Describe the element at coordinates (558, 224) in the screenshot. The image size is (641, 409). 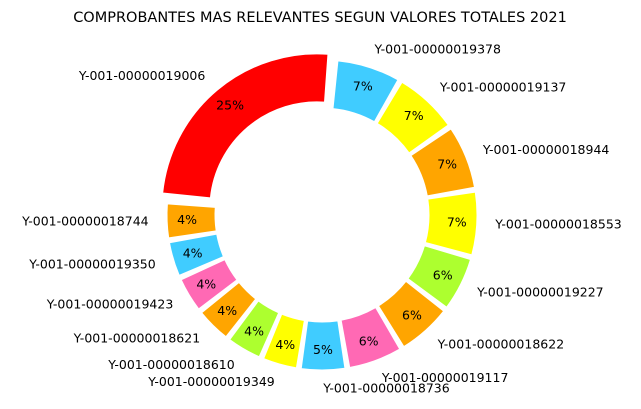
I see `slice-label: Y-001-00000018553` at that location.